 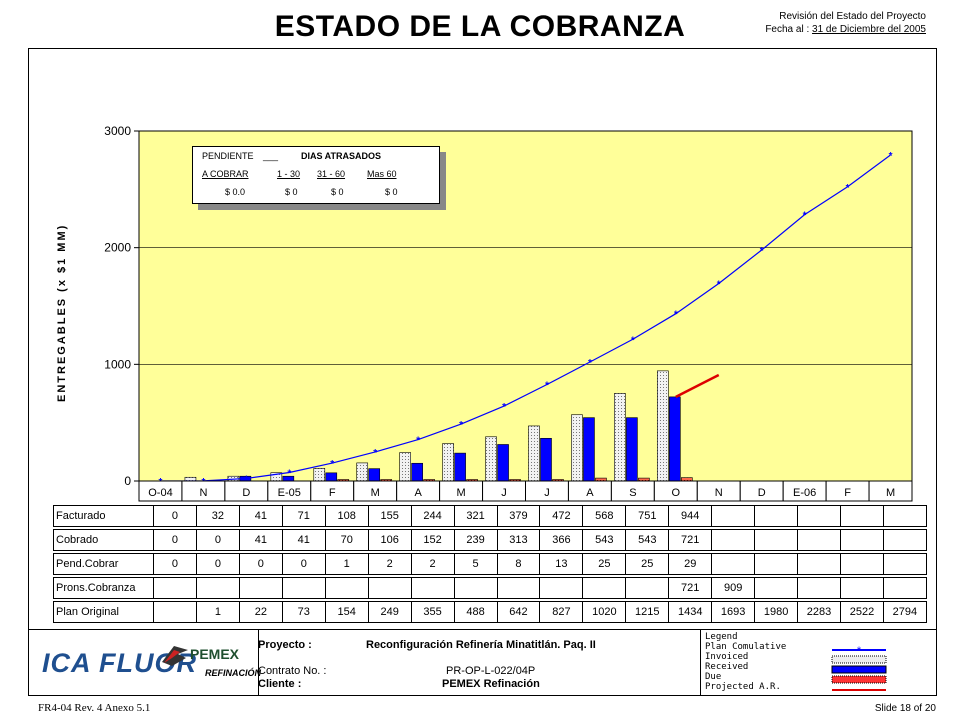 I want to click on table-cell: 642, so click(x=518, y=612).